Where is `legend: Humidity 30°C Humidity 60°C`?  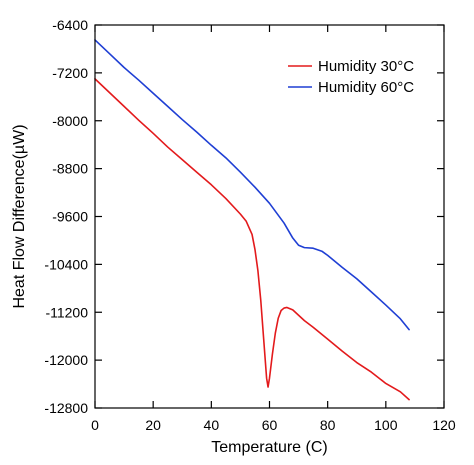
legend: Humidity 30°C Humidity 60°C is located at coordinates (351, 77).